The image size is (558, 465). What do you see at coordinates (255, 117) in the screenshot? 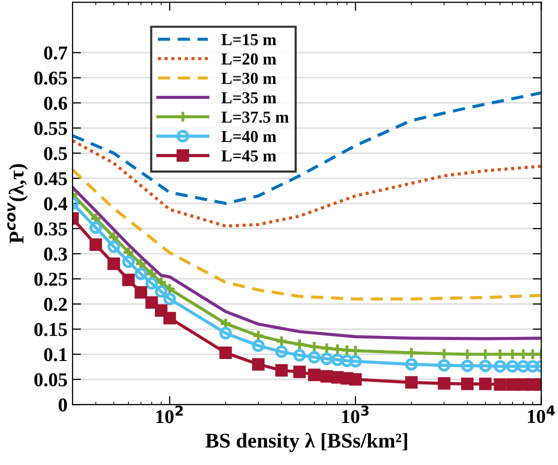
I see `legend-label: L=37.5 m` at bounding box center [255, 117].